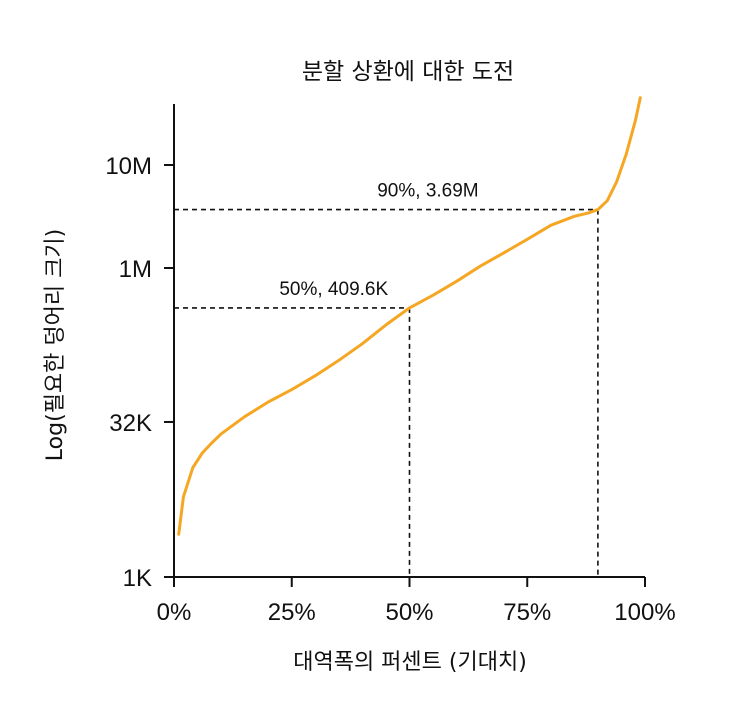 Image resolution: width=731 pixels, height=722 pixels. Describe the element at coordinates (174, 612) in the screenshot. I see `x-tick-label: 0%` at that location.